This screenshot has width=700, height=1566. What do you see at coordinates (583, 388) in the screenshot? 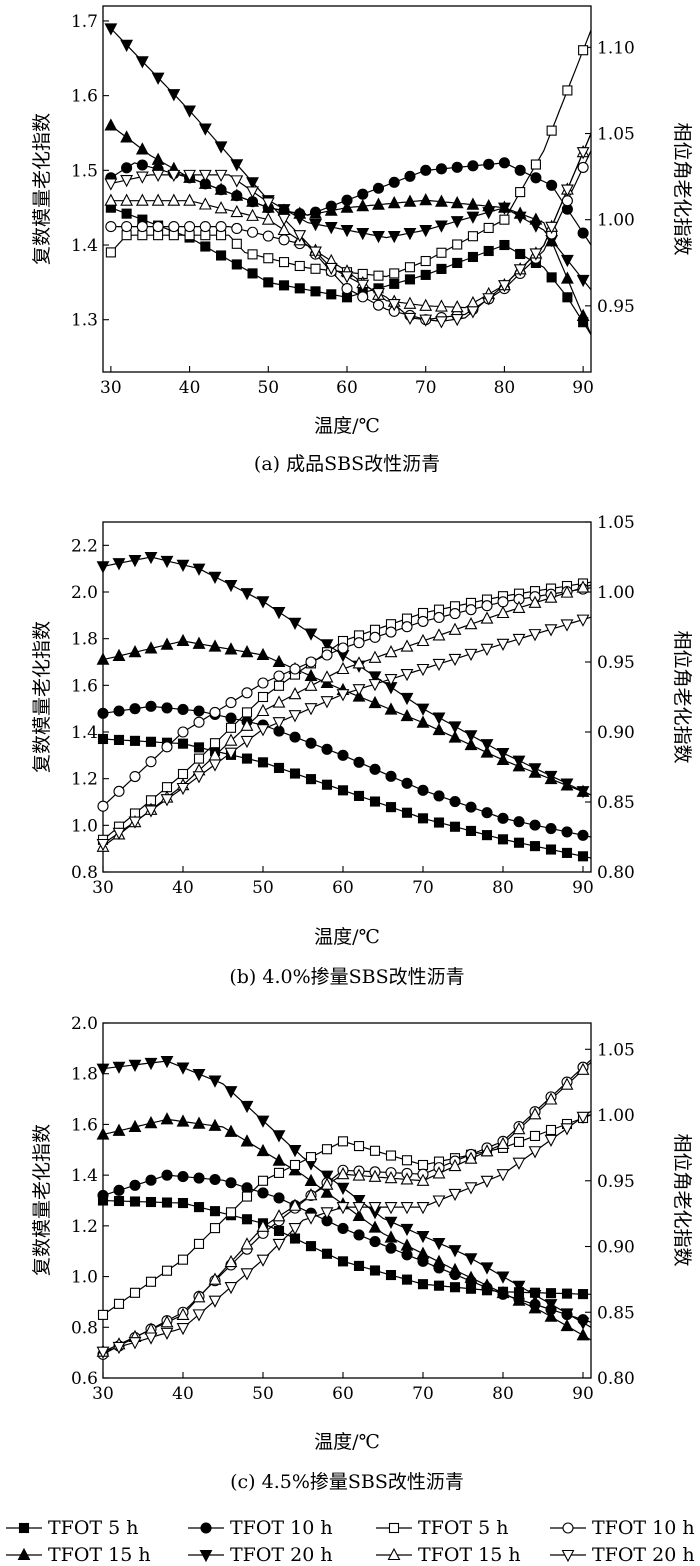
I see `x-tick-label: 90` at bounding box center [583, 388].